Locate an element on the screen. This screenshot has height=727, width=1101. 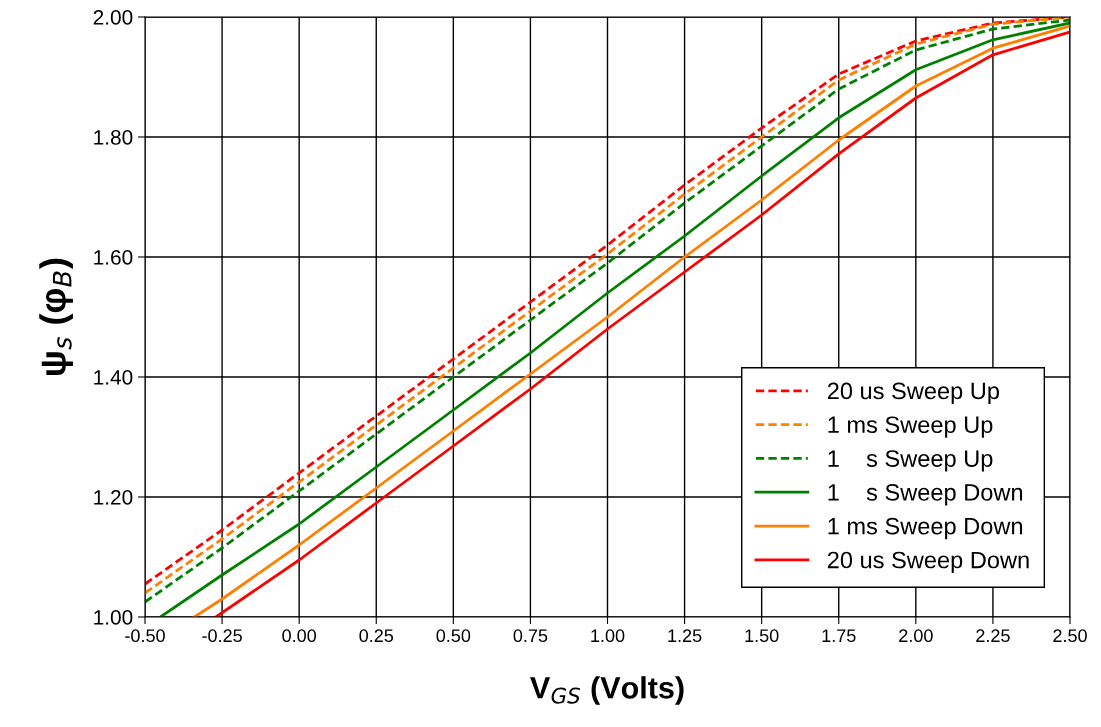
legend-label: 20 us Sweep Up is located at coordinates (913, 393).